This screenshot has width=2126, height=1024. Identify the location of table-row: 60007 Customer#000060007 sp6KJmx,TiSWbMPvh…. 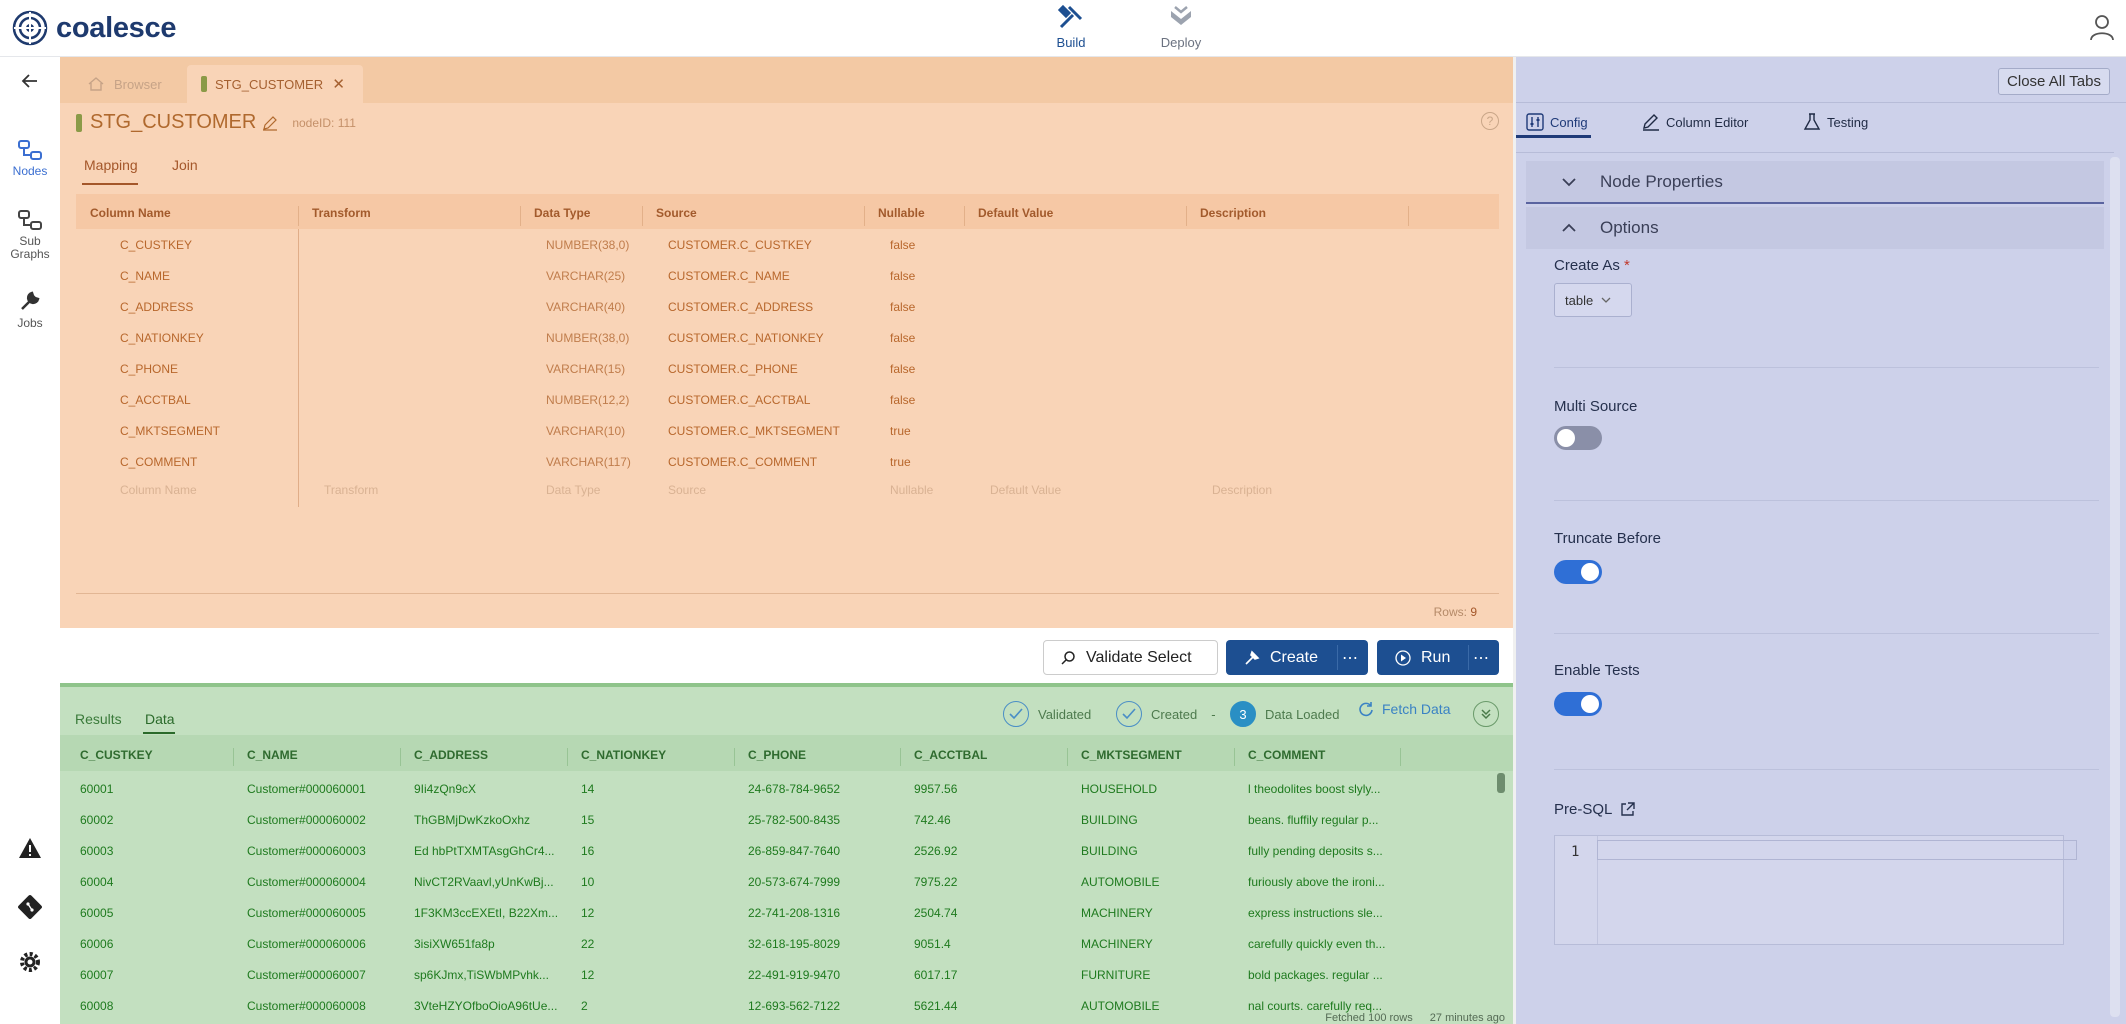
(780, 974).